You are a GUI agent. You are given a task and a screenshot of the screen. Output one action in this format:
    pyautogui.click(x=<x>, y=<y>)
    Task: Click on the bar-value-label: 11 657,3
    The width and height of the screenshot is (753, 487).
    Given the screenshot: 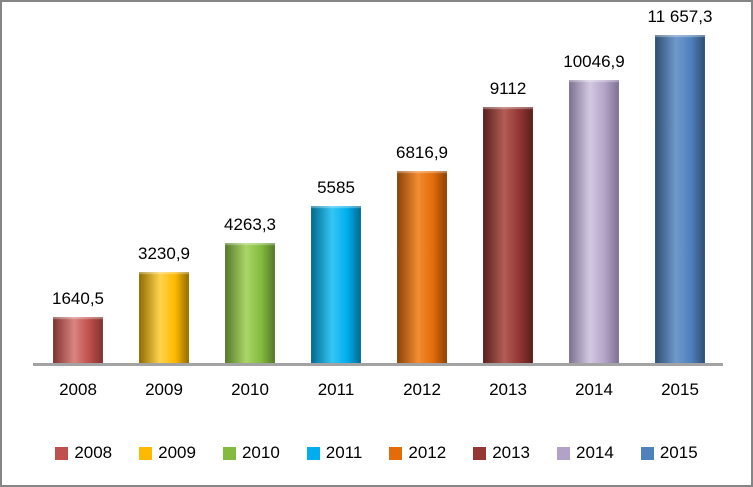 What is the action you would take?
    pyautogui.click(x=680, y=16)
    